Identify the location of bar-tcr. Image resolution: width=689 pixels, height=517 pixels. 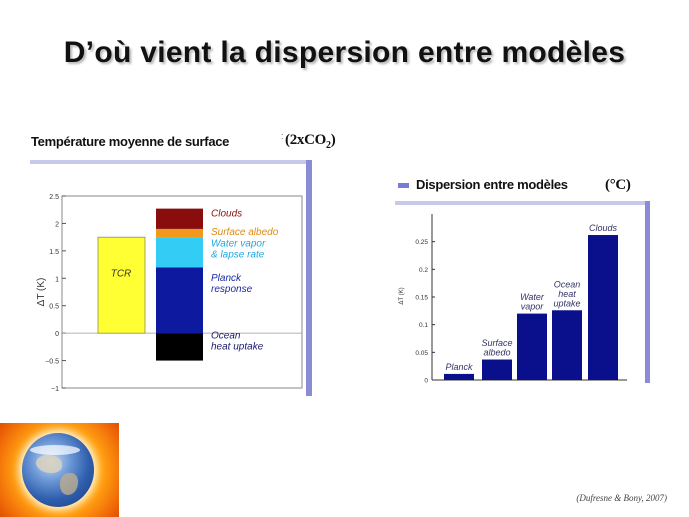
(121, 285).